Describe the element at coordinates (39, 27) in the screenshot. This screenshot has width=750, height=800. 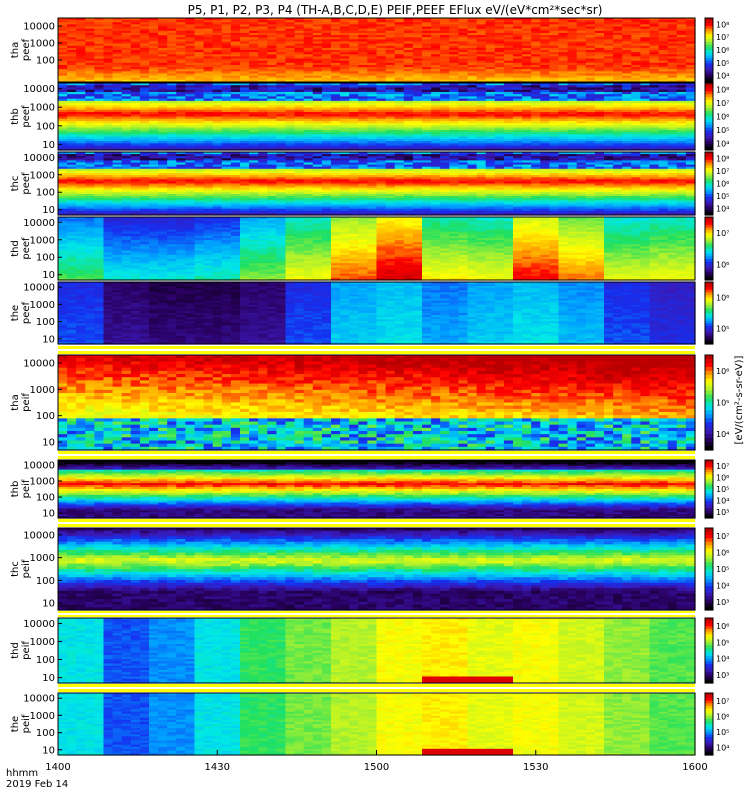
I see `y-tick-label: 10000` at that location.